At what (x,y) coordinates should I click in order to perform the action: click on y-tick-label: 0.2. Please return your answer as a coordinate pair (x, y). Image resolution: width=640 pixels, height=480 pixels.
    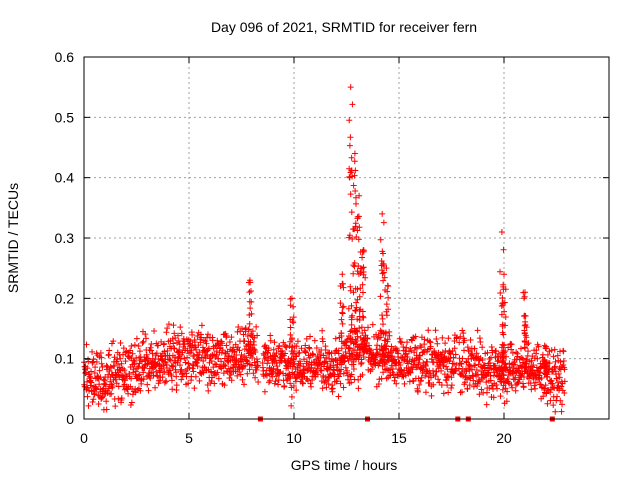
    Looking at the image, I should click on (65, 298).